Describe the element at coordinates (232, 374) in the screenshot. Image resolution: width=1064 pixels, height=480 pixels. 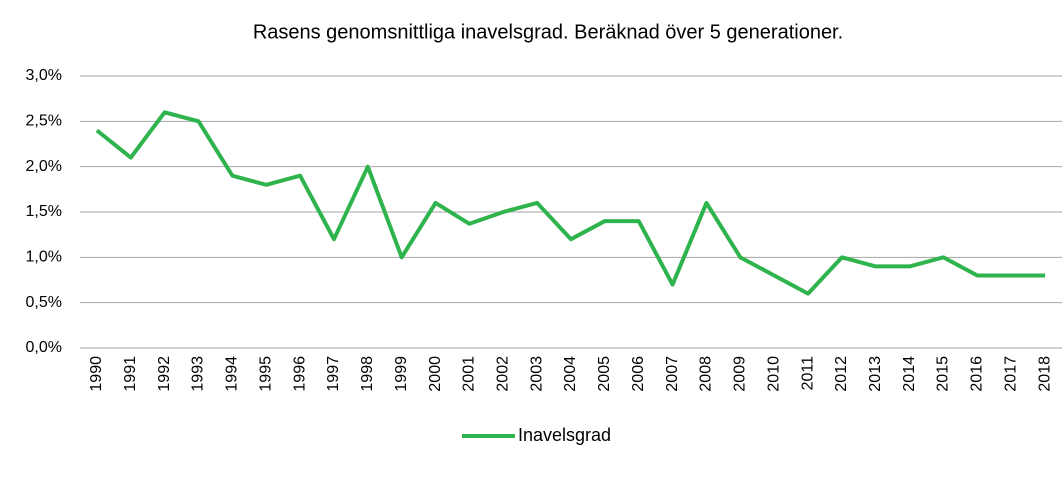
I see `x-tick-label: 1994` at that location.